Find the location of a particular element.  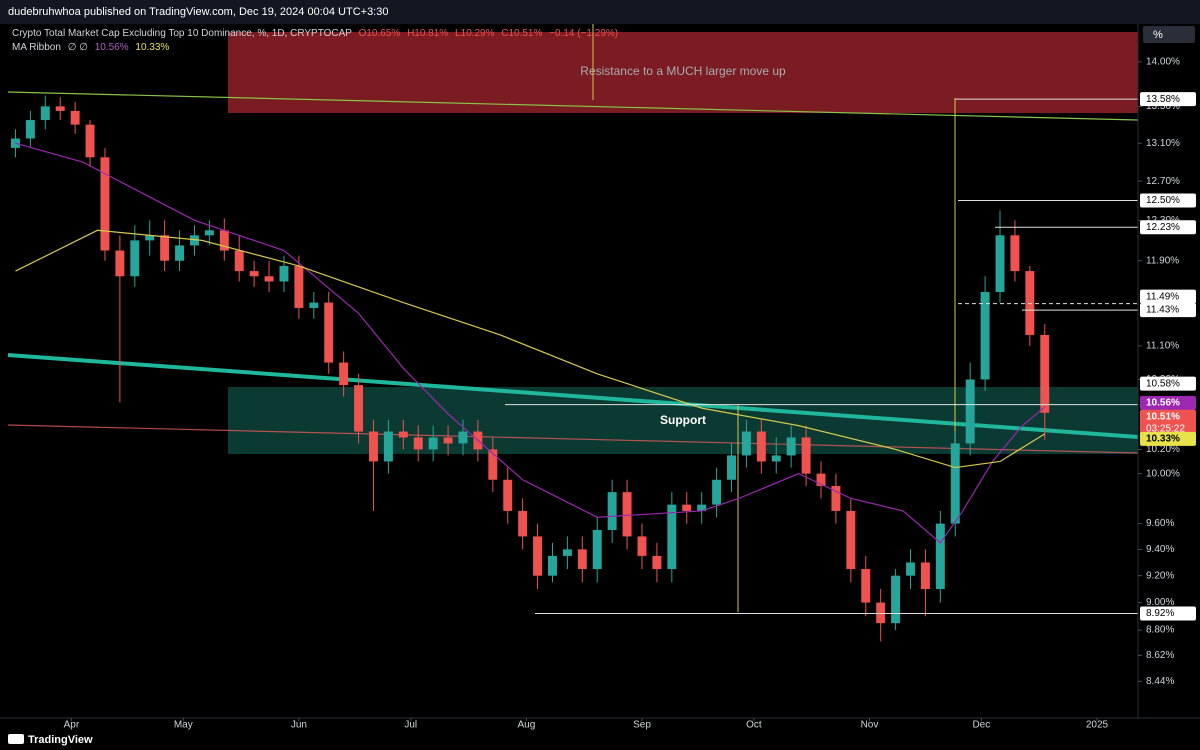

x-tick-label: Nov is located at coordinates (870, 725).